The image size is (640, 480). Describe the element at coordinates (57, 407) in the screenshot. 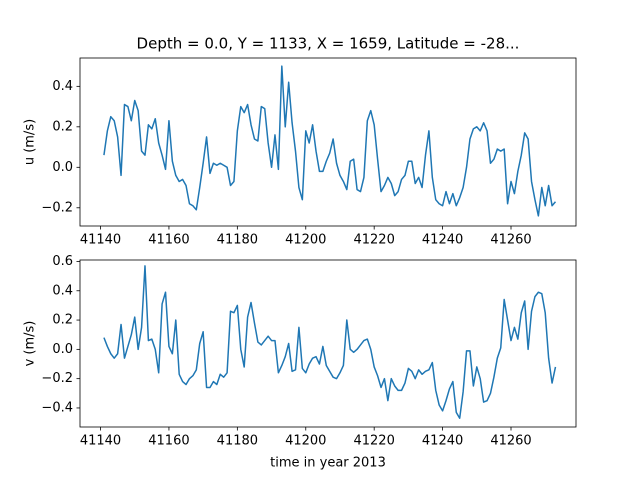

I see `y-tick-label: −0.4` at that location.